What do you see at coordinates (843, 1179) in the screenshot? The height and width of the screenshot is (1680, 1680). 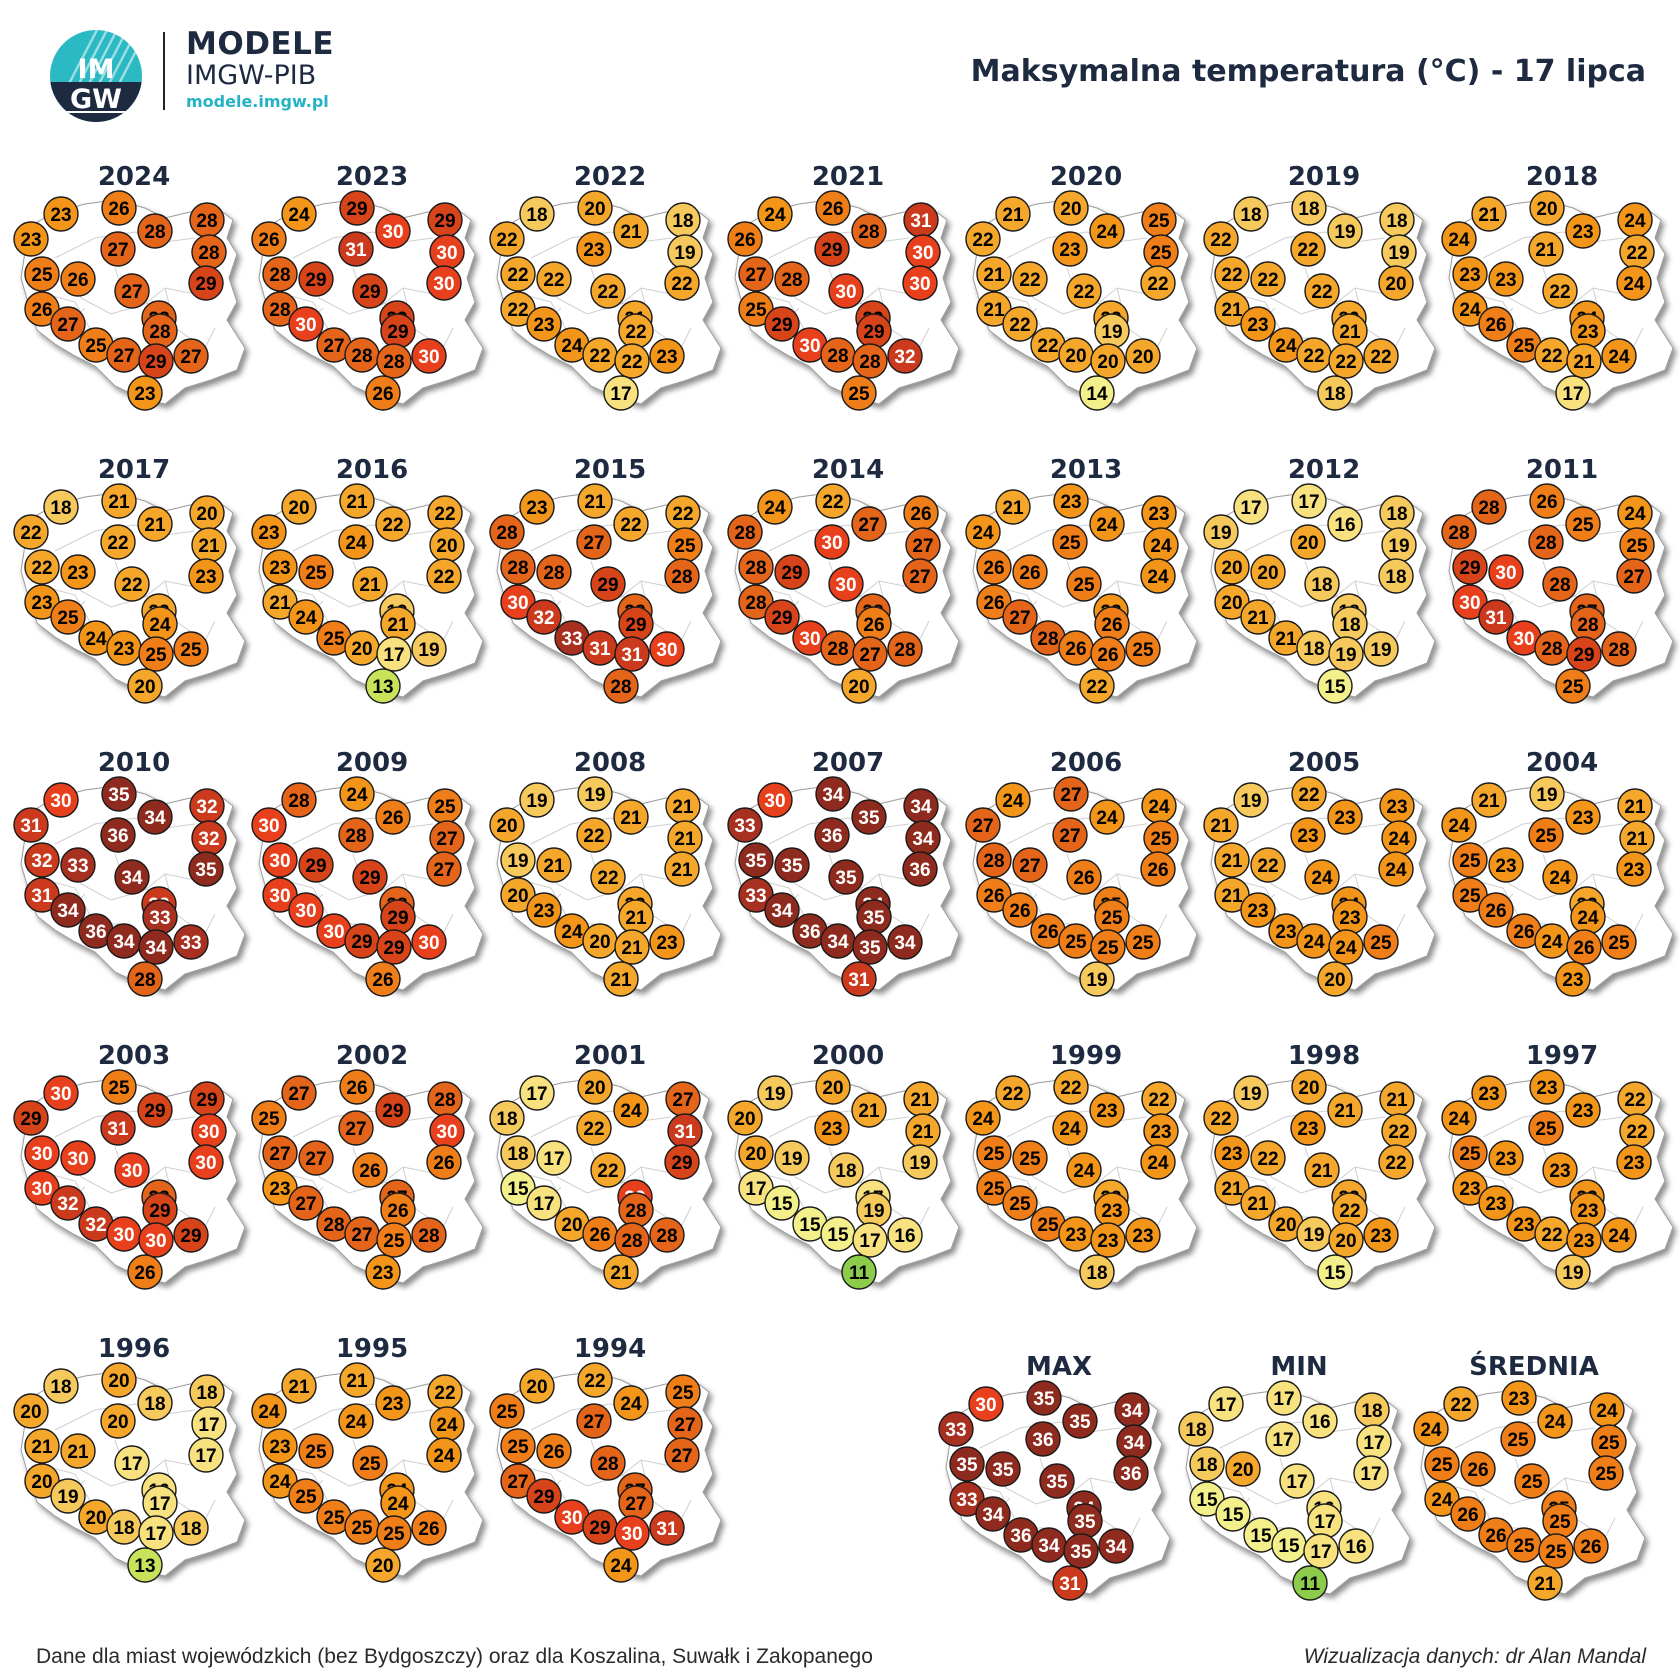 I see `poland-map: 1920212120212023191917181715191515171611` at bounding box center [843, 1179].